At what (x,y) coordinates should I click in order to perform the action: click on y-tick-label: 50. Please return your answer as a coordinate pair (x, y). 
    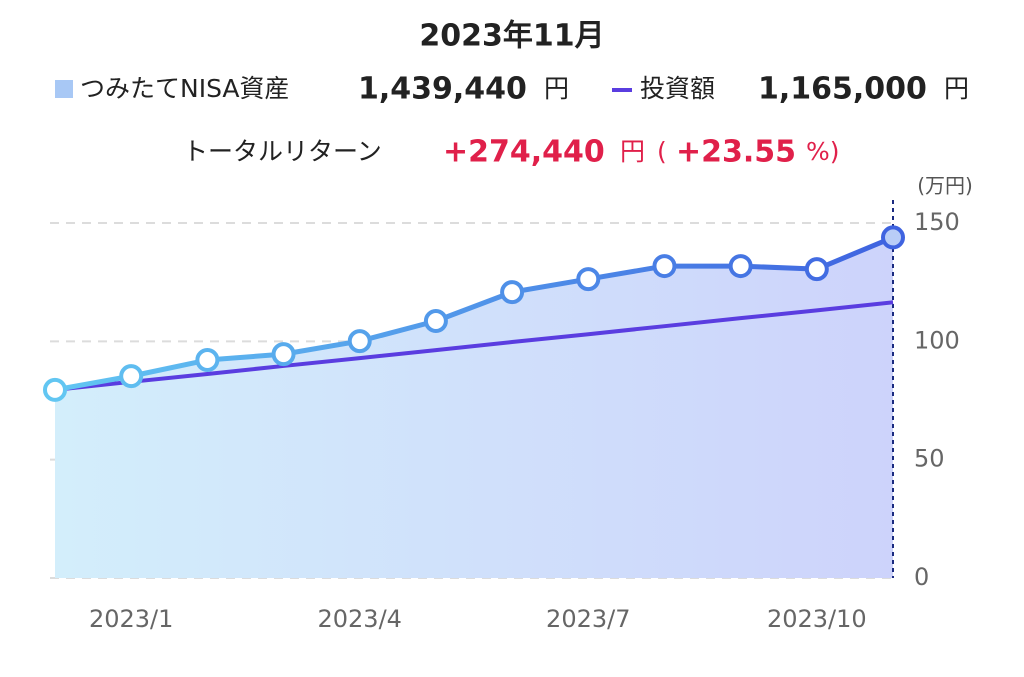
    Looking at the image, I should click on (929, 459).